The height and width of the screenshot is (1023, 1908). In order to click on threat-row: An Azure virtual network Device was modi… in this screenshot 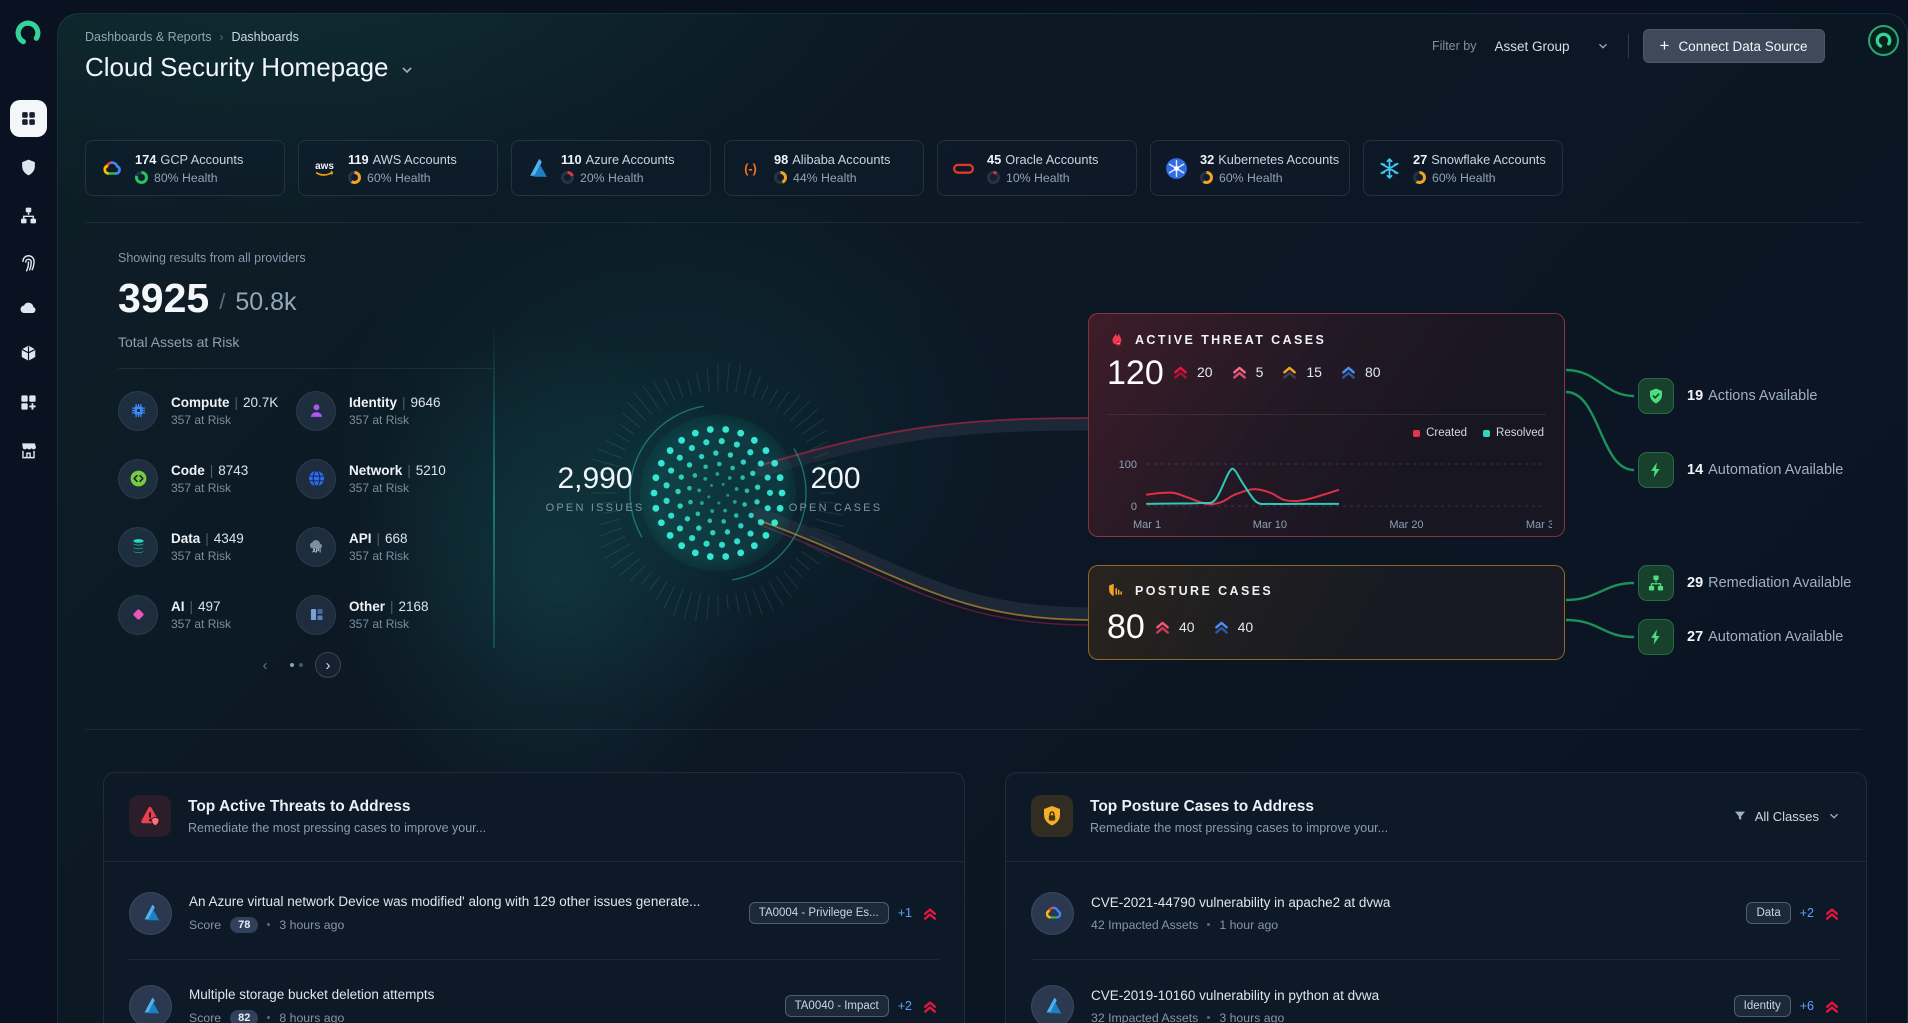, I will do `click(534, 913)`.